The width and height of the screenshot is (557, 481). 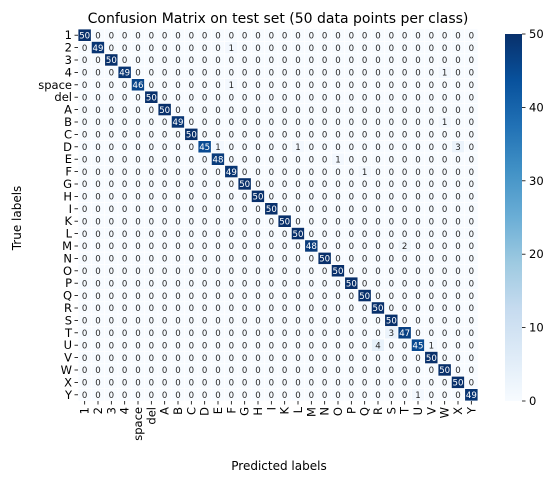 What do you see at coordinates (325, 411) in the screenshot?
I see `x-tick-label: N` at bounding box center [325, 411].